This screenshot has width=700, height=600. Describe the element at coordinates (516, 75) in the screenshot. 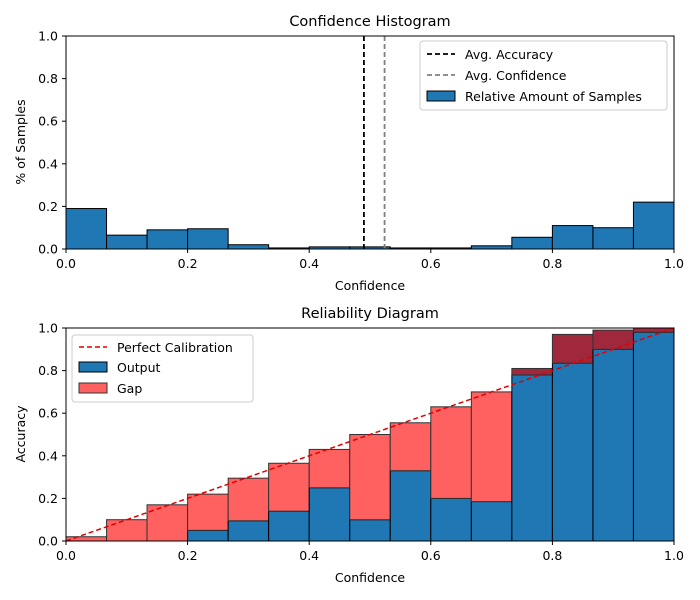

I see `avg-confidence-legend-label: Avg. Confidence` at that location.